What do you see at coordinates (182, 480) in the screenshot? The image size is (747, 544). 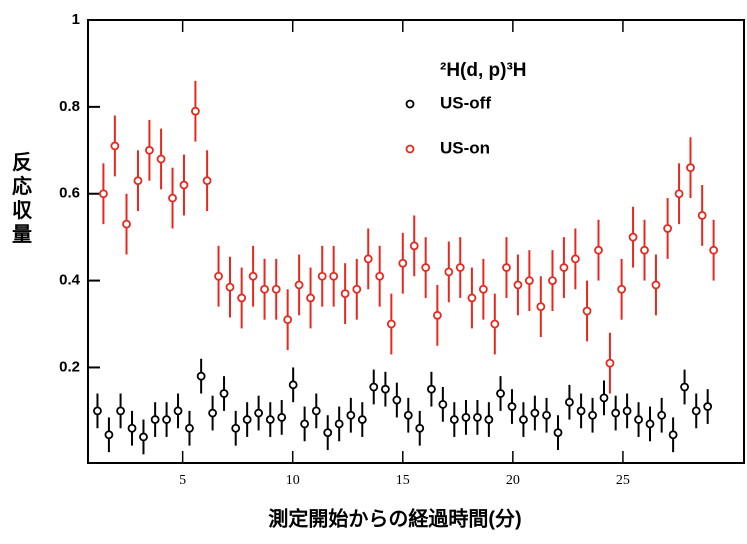 I see `x-tick-label: 5` at bounding box center [182, 480].